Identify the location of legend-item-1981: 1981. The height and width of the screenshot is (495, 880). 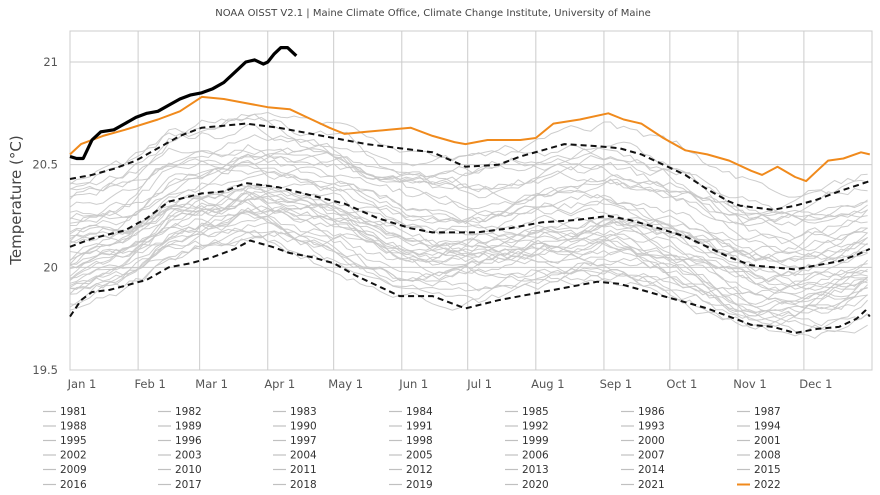
(65, 412).